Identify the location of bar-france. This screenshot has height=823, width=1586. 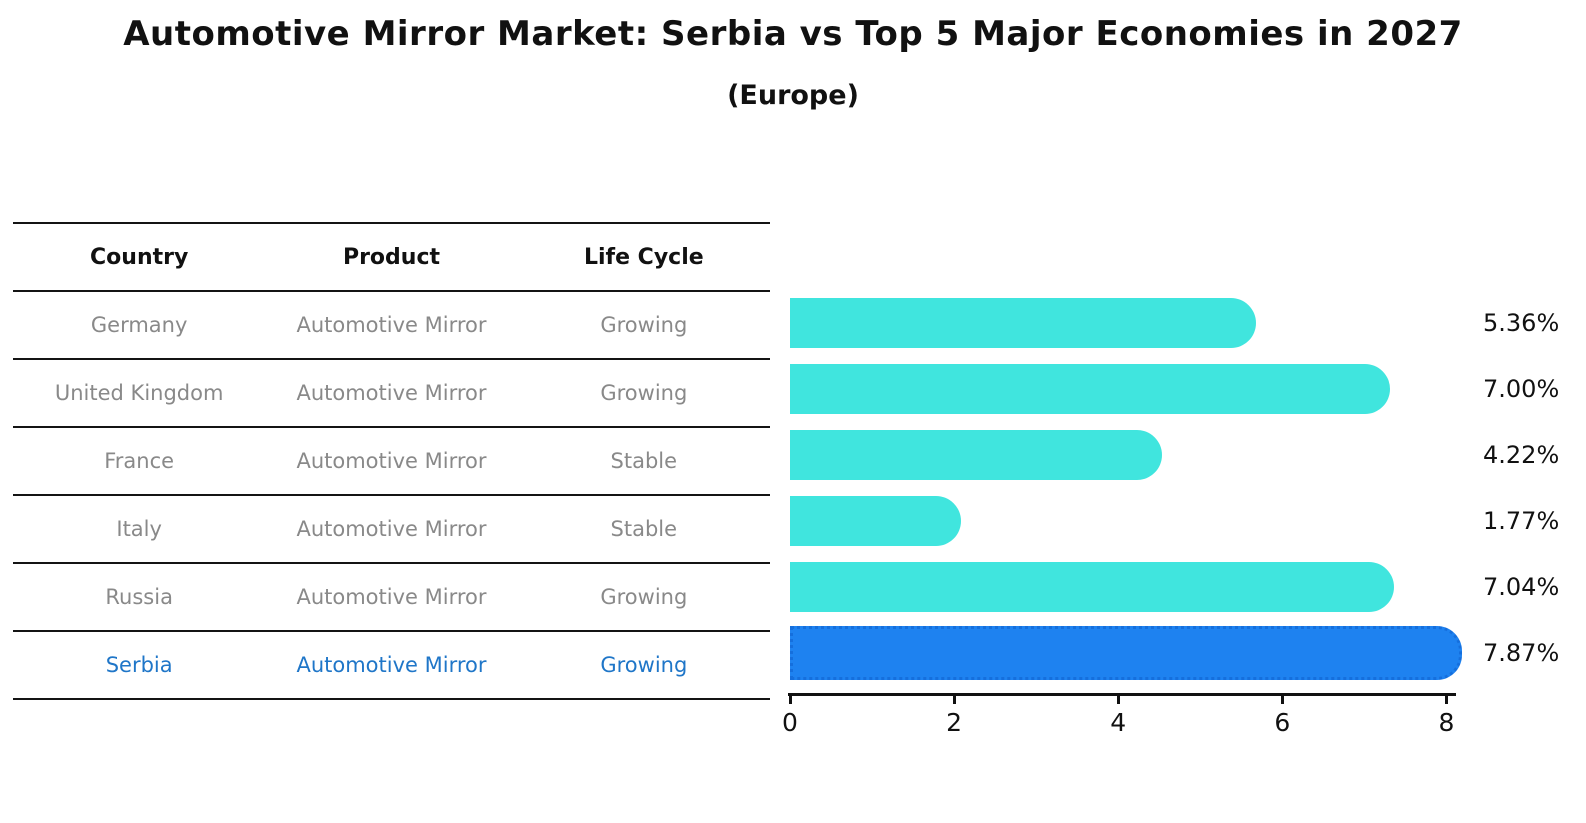
(976, 455).